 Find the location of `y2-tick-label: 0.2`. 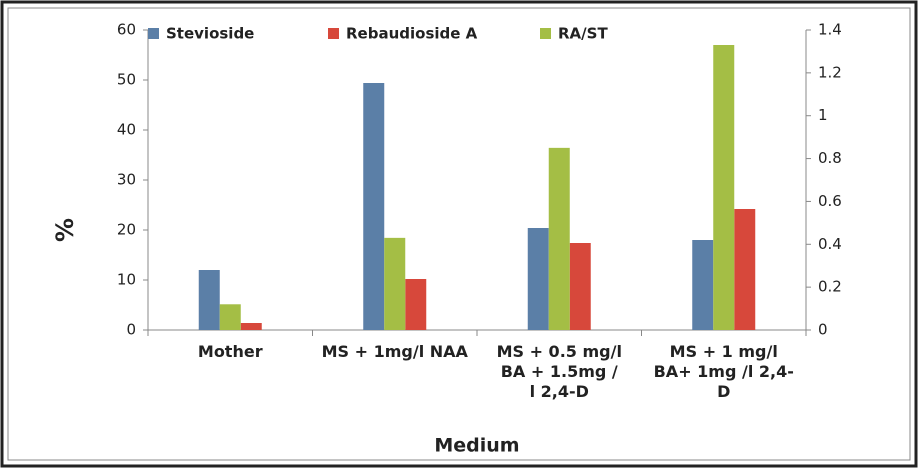

y2-tick-label: 0.2 is located at coordinates (830, 287).